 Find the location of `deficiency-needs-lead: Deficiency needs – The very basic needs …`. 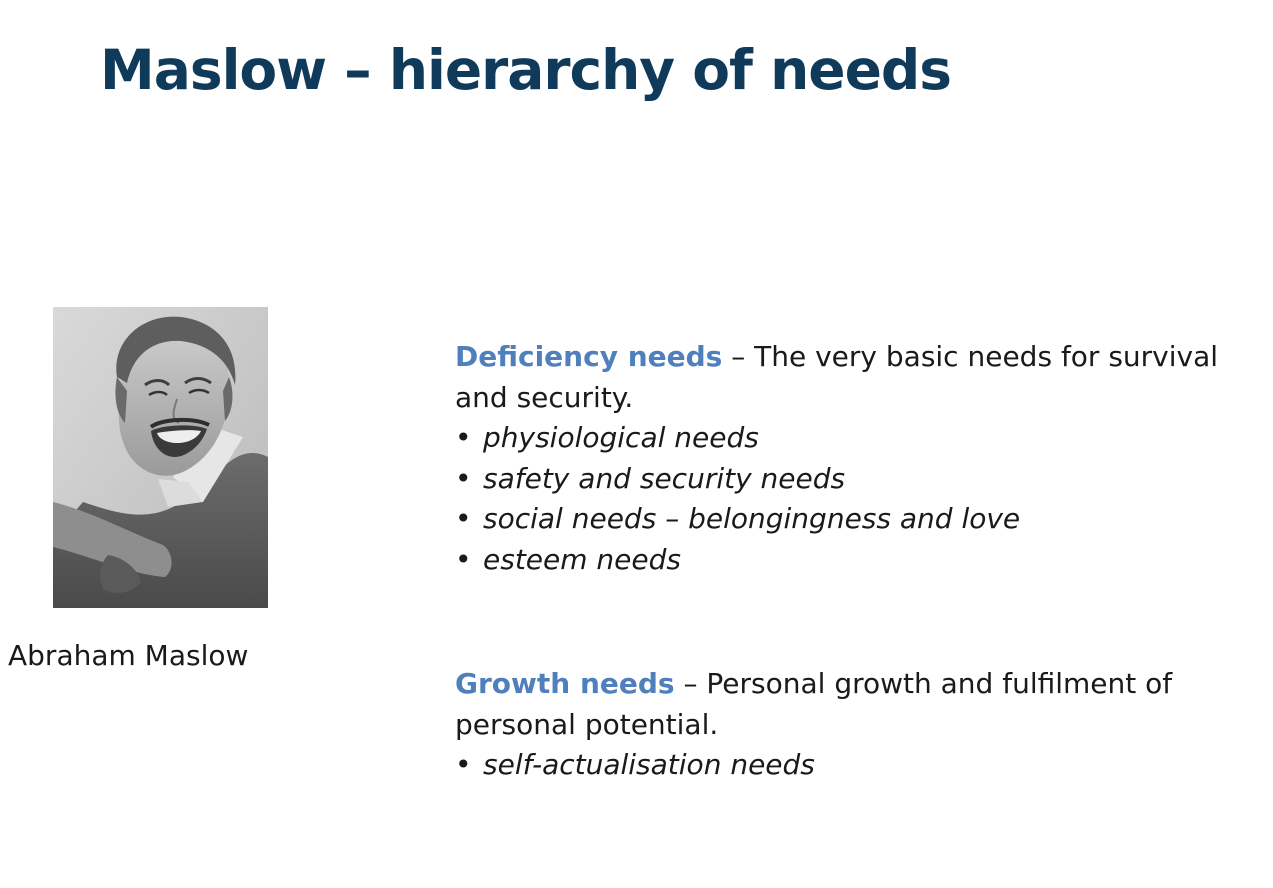

deficiency-needs-lead: Deficiency needs – The very basic needs … is located at coordinates (855, 377).